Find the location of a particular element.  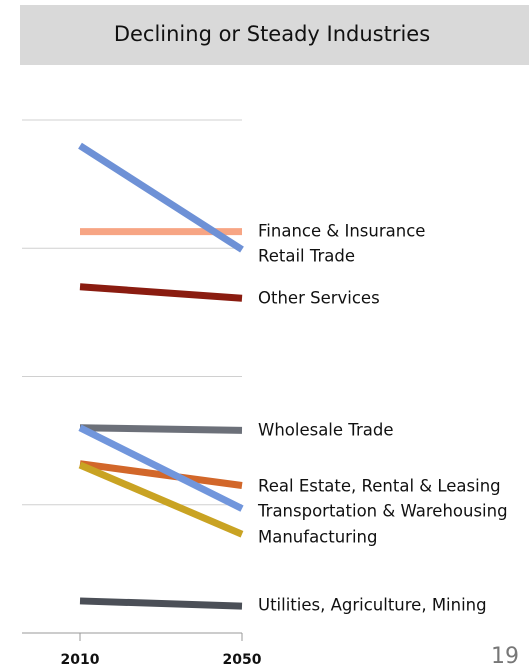

series-label: Real Estate, Rental & Leasing is located at coordinates (379, 486).